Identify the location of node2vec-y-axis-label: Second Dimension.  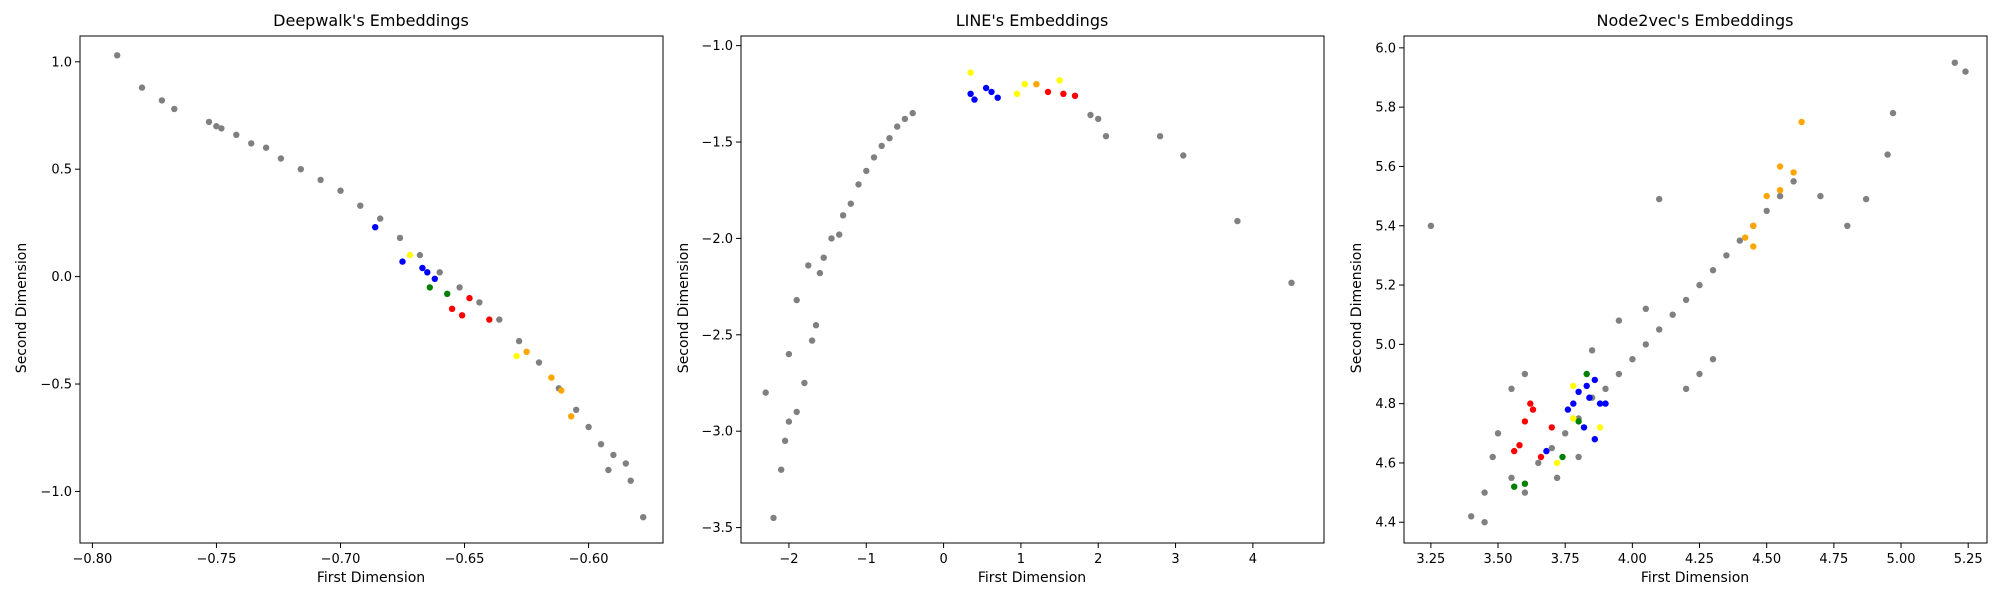
(1357, 308).